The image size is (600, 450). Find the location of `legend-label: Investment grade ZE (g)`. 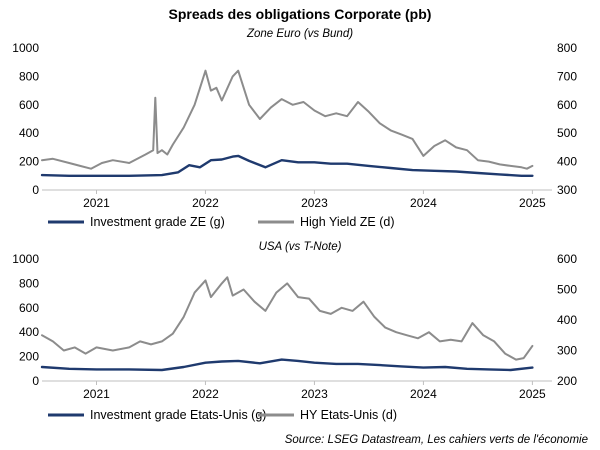

legend-label: Investment grade ZE (g) is located at coordinates (157, 222).